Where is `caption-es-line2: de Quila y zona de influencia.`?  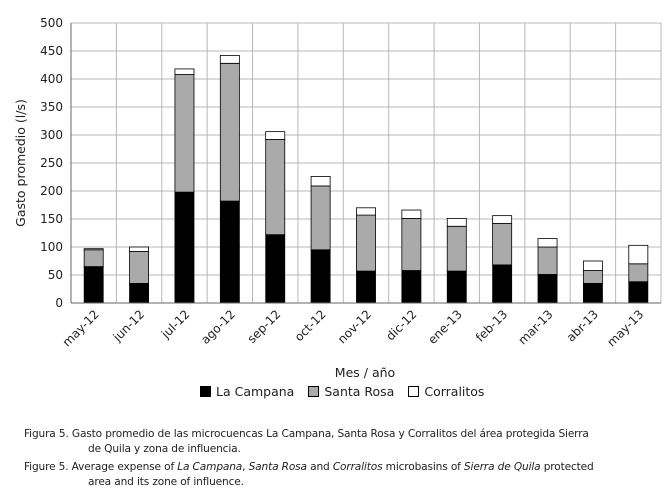 caption-es-line2: de Quila y zona de influencia. is located at coordinates (164, 449).